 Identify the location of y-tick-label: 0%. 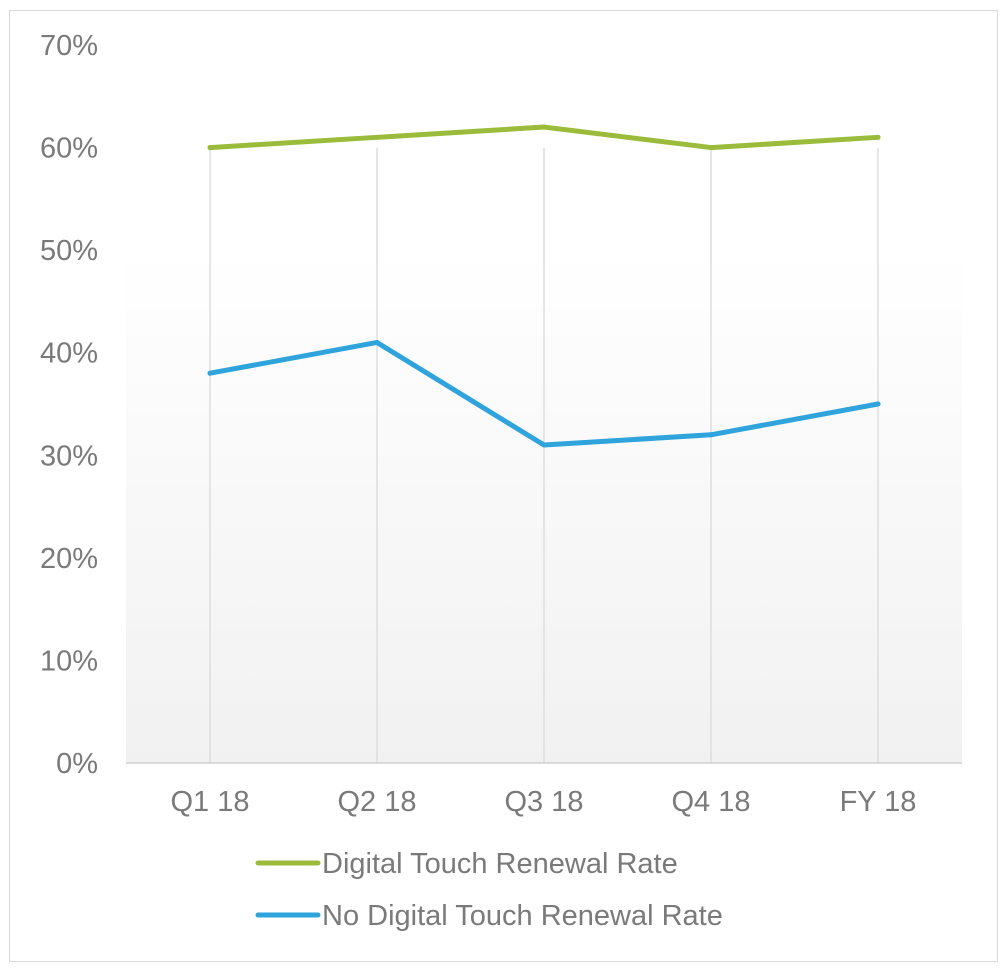
(77, 764).